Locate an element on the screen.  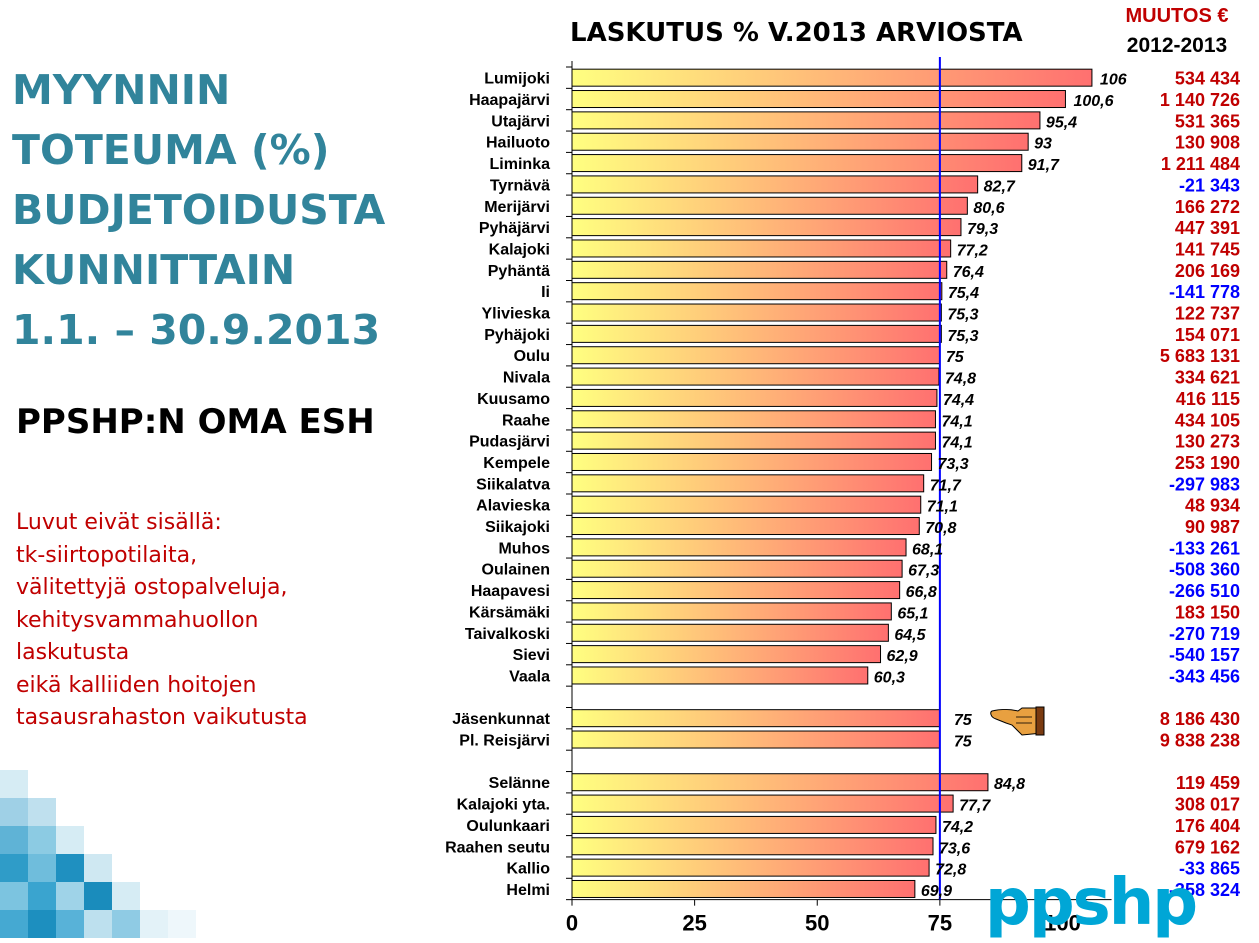
change-value: 166 272 is located at coordinates (1207, 207).